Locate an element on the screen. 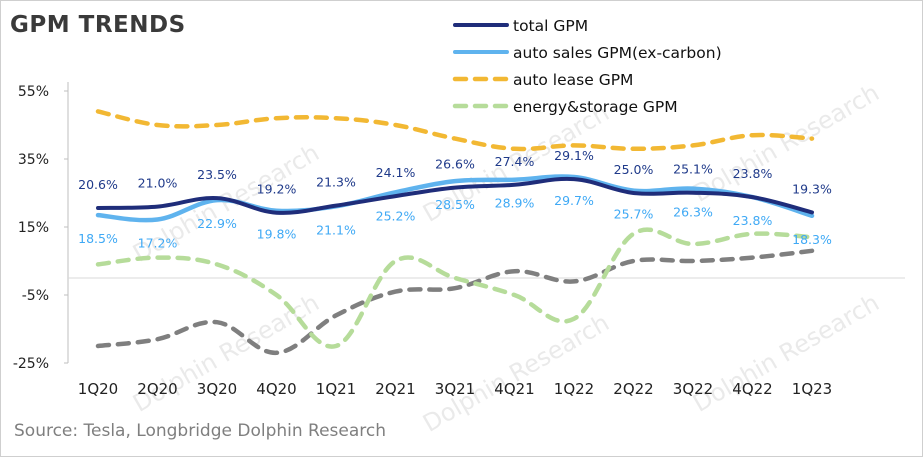  x-tick-label: 1Q20 is located at coordinates (98, 389).